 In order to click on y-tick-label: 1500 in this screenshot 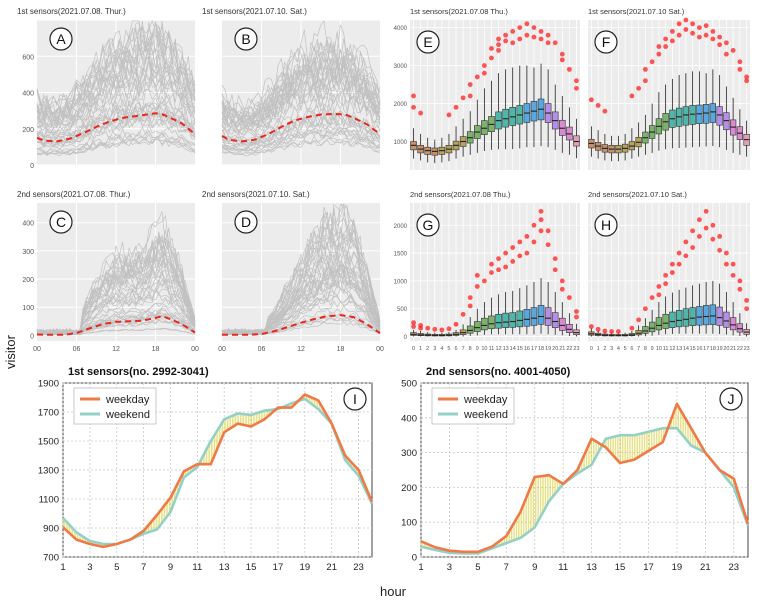, I will do `click(401, 255)`.